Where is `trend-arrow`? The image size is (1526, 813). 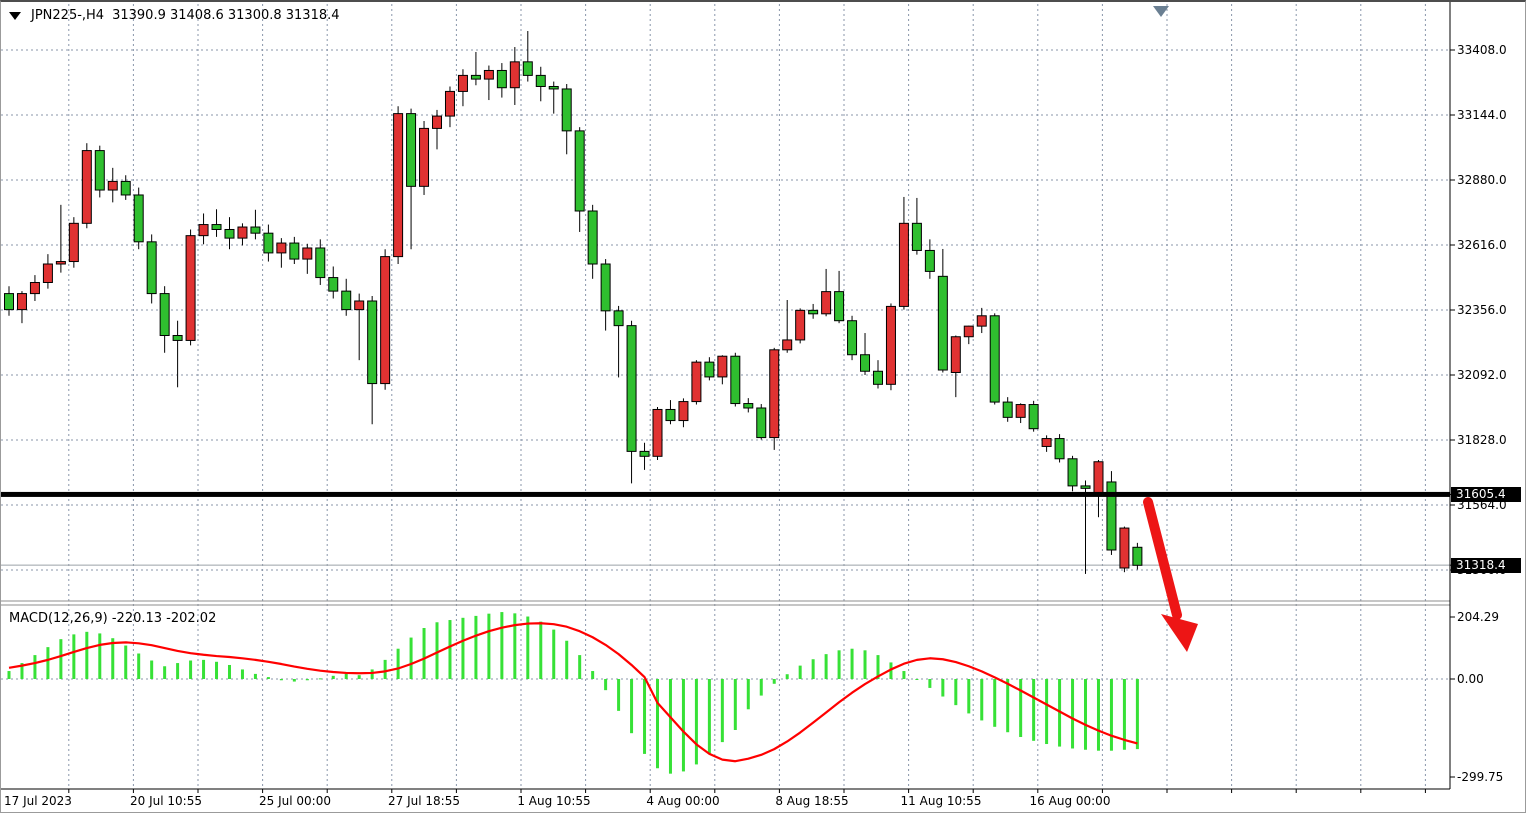
trend-arrow is located at coordinates (1170, 574).